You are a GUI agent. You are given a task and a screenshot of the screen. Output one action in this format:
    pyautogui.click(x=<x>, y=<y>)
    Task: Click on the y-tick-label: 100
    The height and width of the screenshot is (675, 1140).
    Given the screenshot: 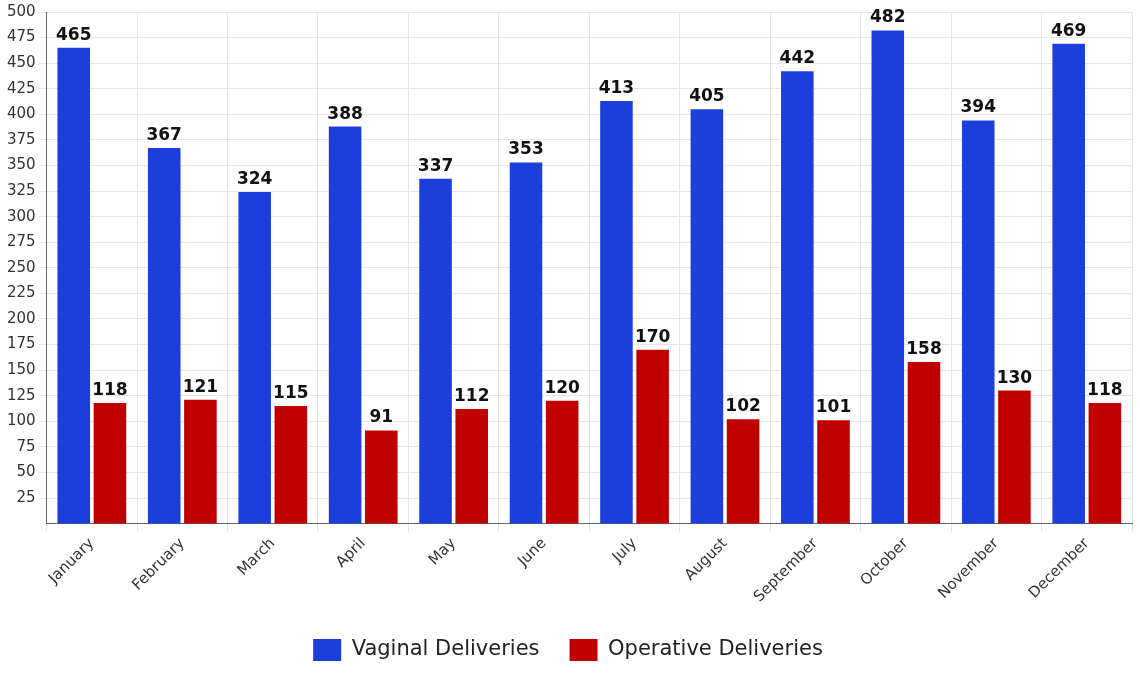 What is the action you would take?
    pyautogui.click(x=21, y=420)
    